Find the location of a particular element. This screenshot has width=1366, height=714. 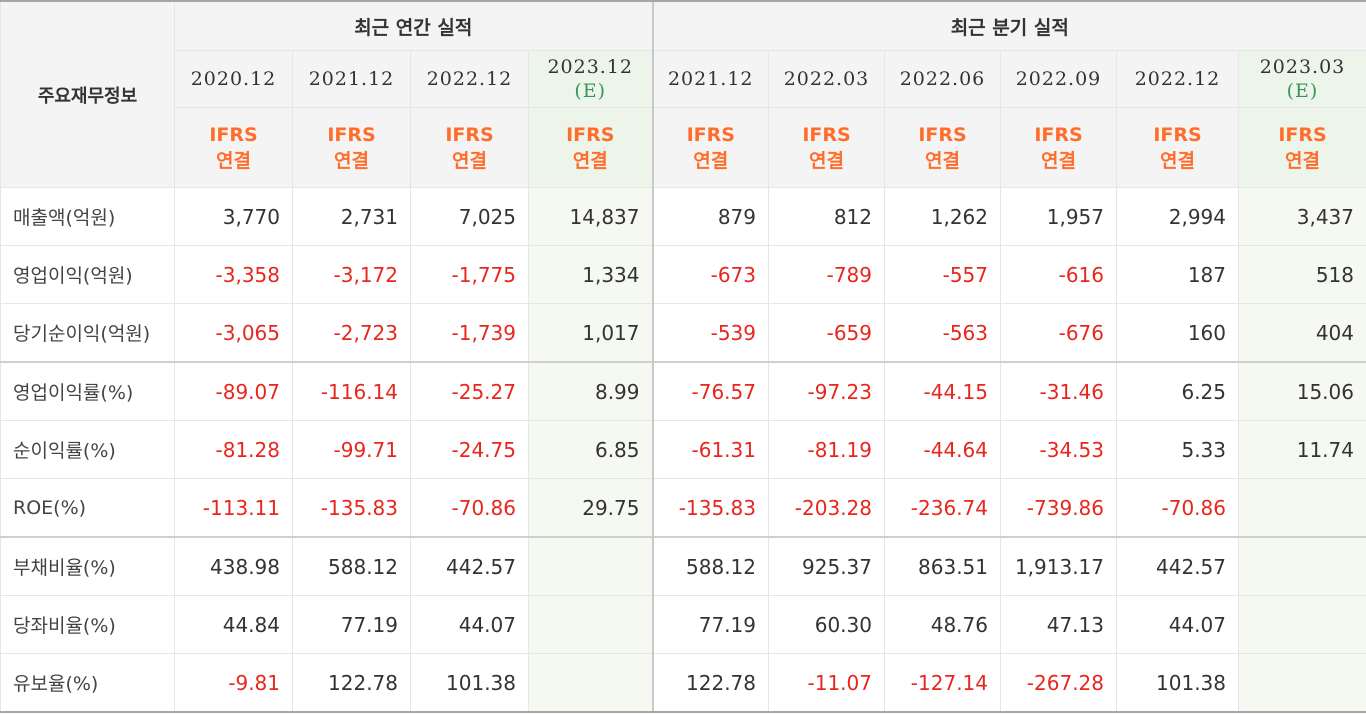

period-header: 2022.09 is located at coordinates (1058, 79).